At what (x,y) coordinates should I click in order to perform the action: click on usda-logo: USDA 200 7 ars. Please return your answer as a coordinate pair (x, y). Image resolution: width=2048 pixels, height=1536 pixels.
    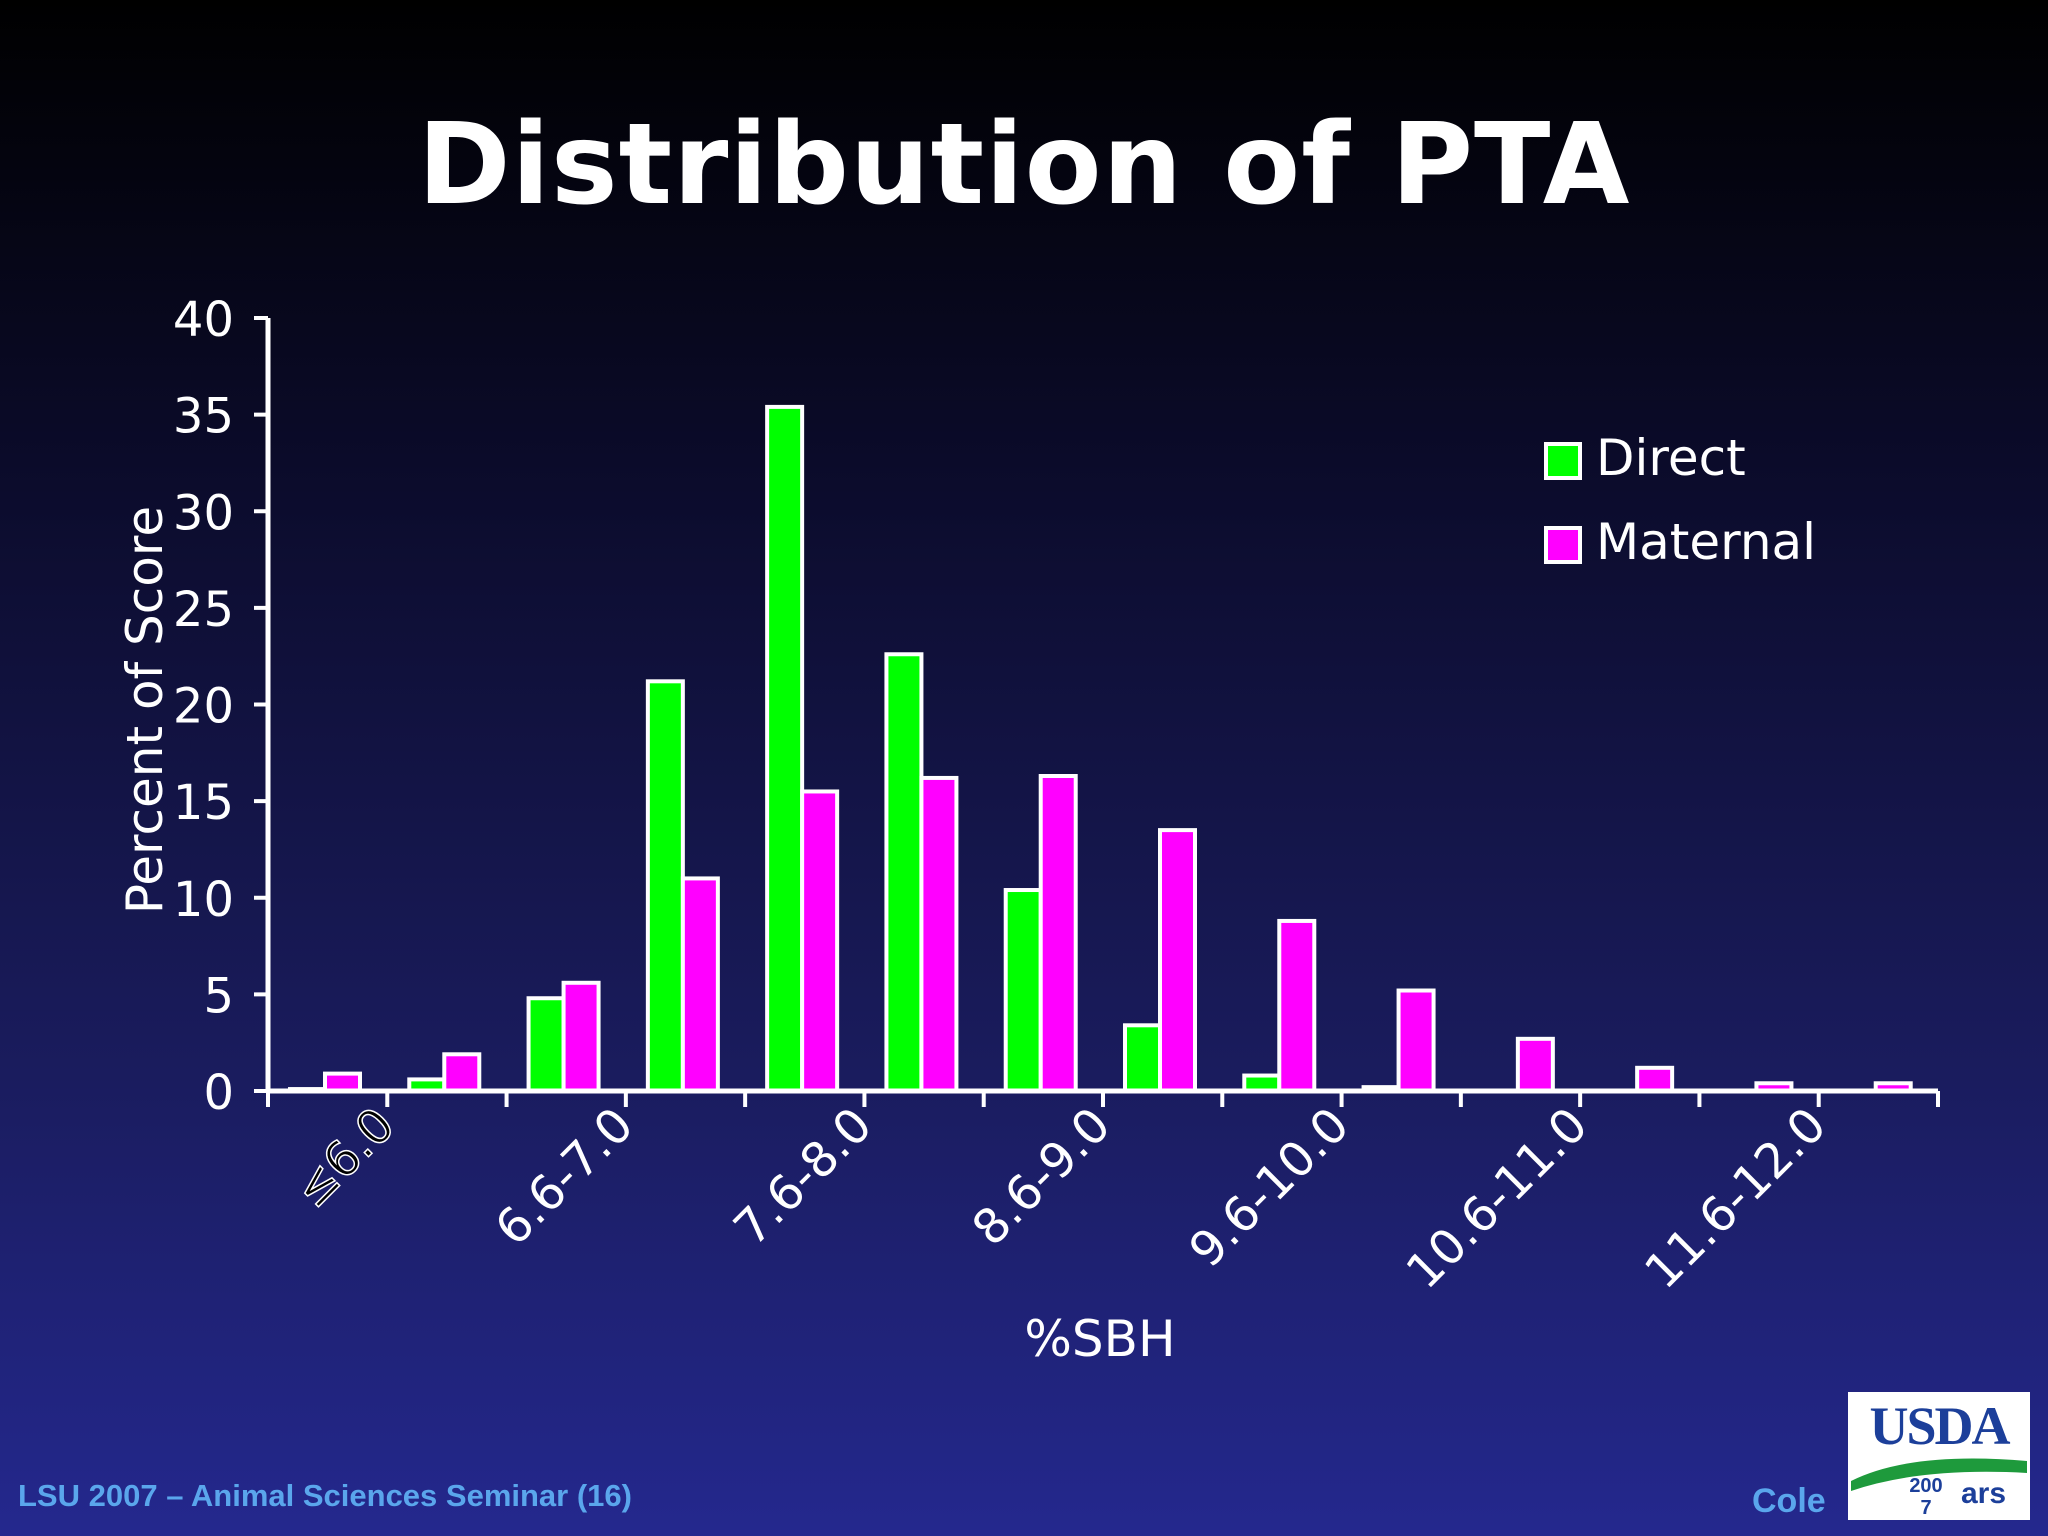
    Looking at the image, I should click on (1939, 1456).